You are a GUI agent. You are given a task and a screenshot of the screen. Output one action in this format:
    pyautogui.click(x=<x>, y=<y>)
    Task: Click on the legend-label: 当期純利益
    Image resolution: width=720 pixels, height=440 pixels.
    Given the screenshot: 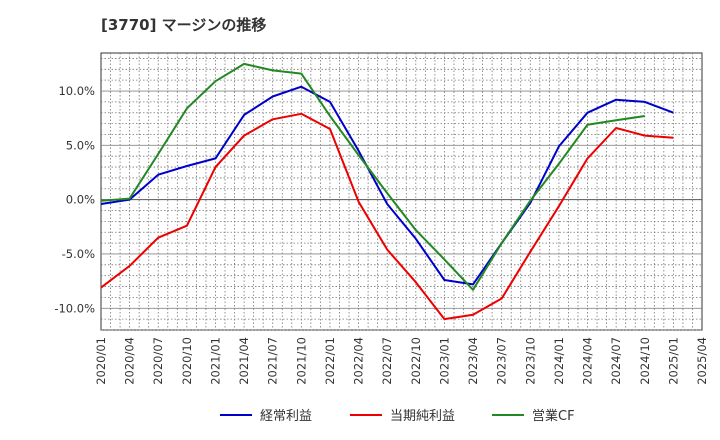 What is the action you would take?
    pyautogui.click(x=422, y=416)
    